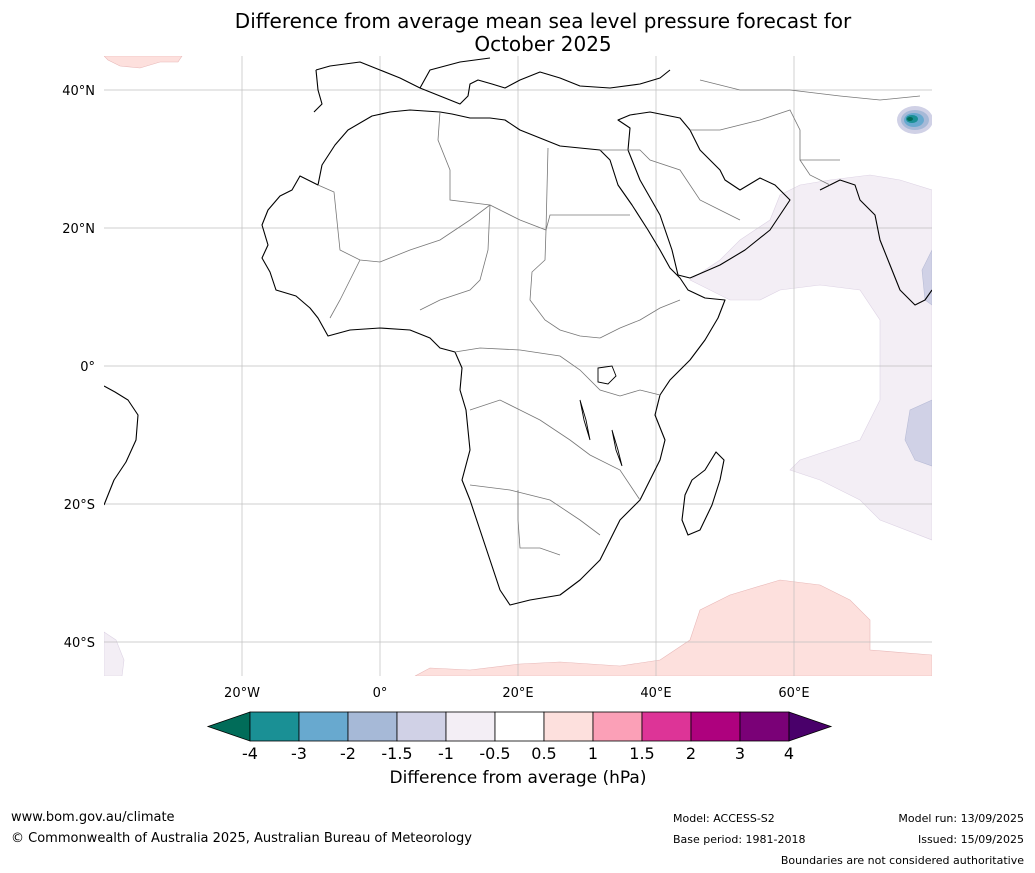 Image resolution: width=1035 pixels, height=873 pixels. I want to click on lon-label-60e: 60°E, so click(793, 693).